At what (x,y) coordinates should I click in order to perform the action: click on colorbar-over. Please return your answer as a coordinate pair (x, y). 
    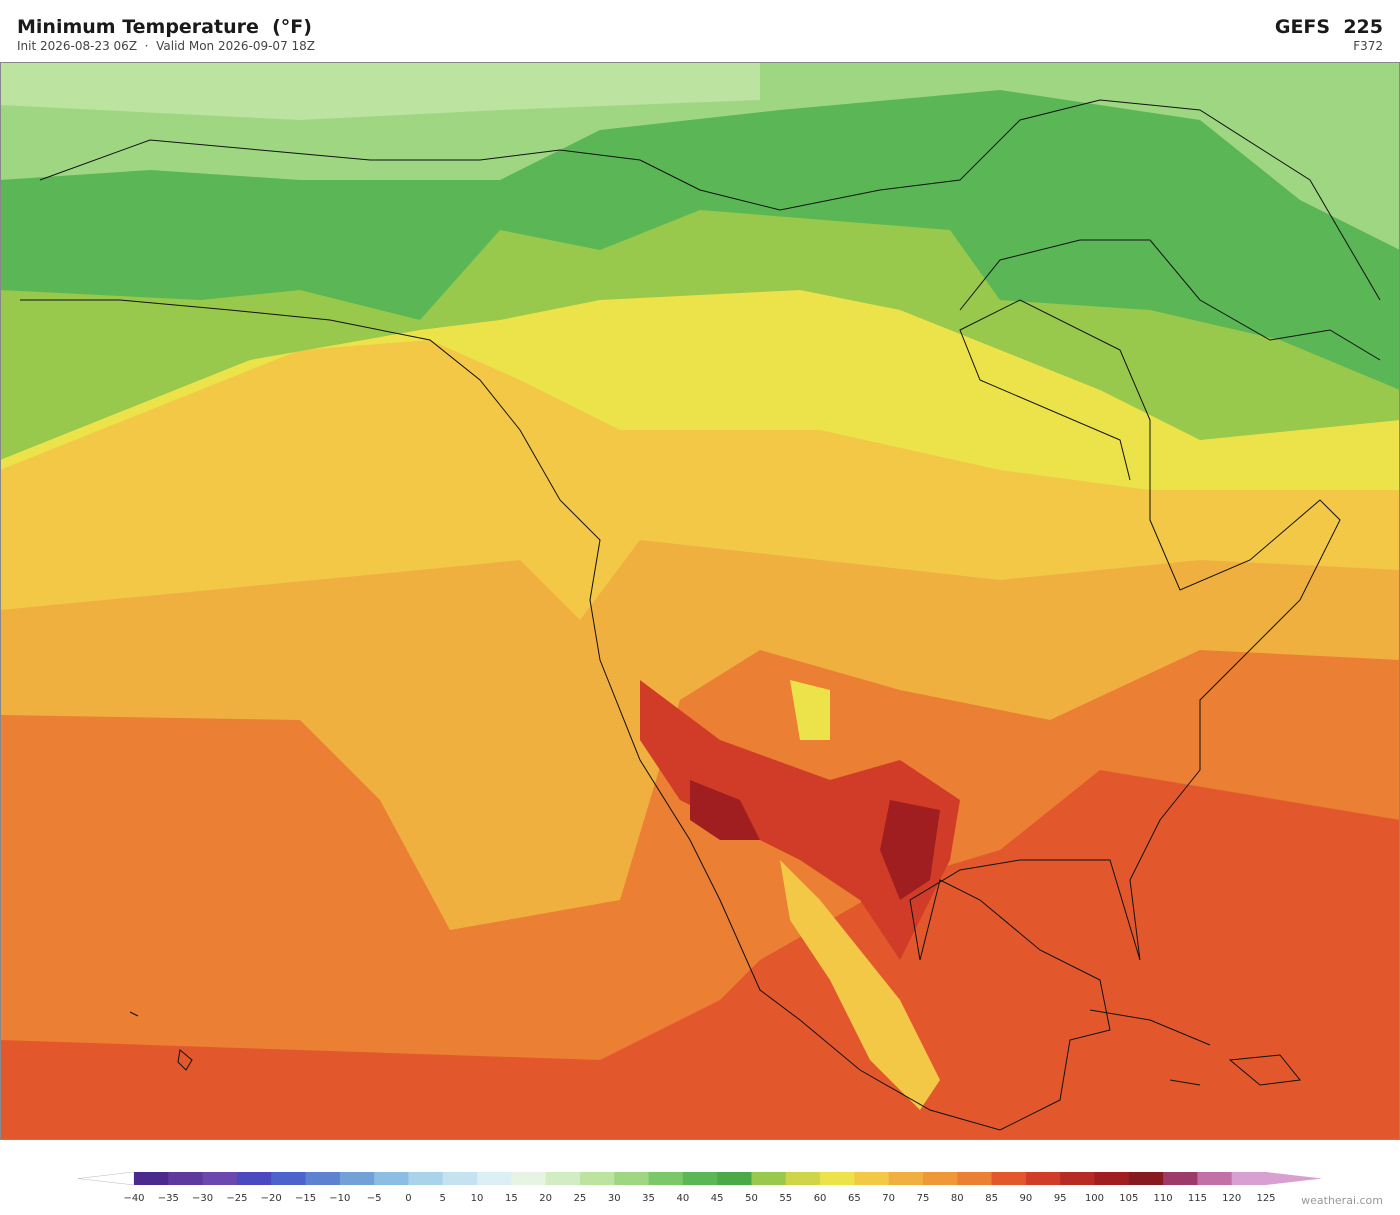
    Looking at the image, I should click on (1294, 1178).